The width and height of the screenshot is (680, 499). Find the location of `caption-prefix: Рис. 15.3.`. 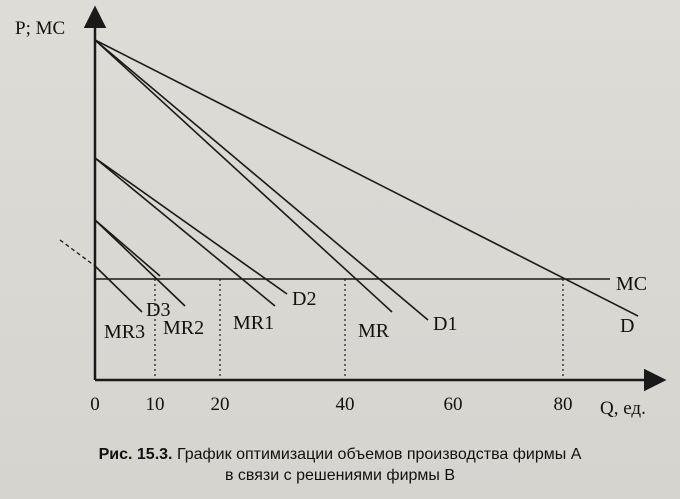

caption-prefix: Рис. 15.3. is located at coordinates (135, 454).